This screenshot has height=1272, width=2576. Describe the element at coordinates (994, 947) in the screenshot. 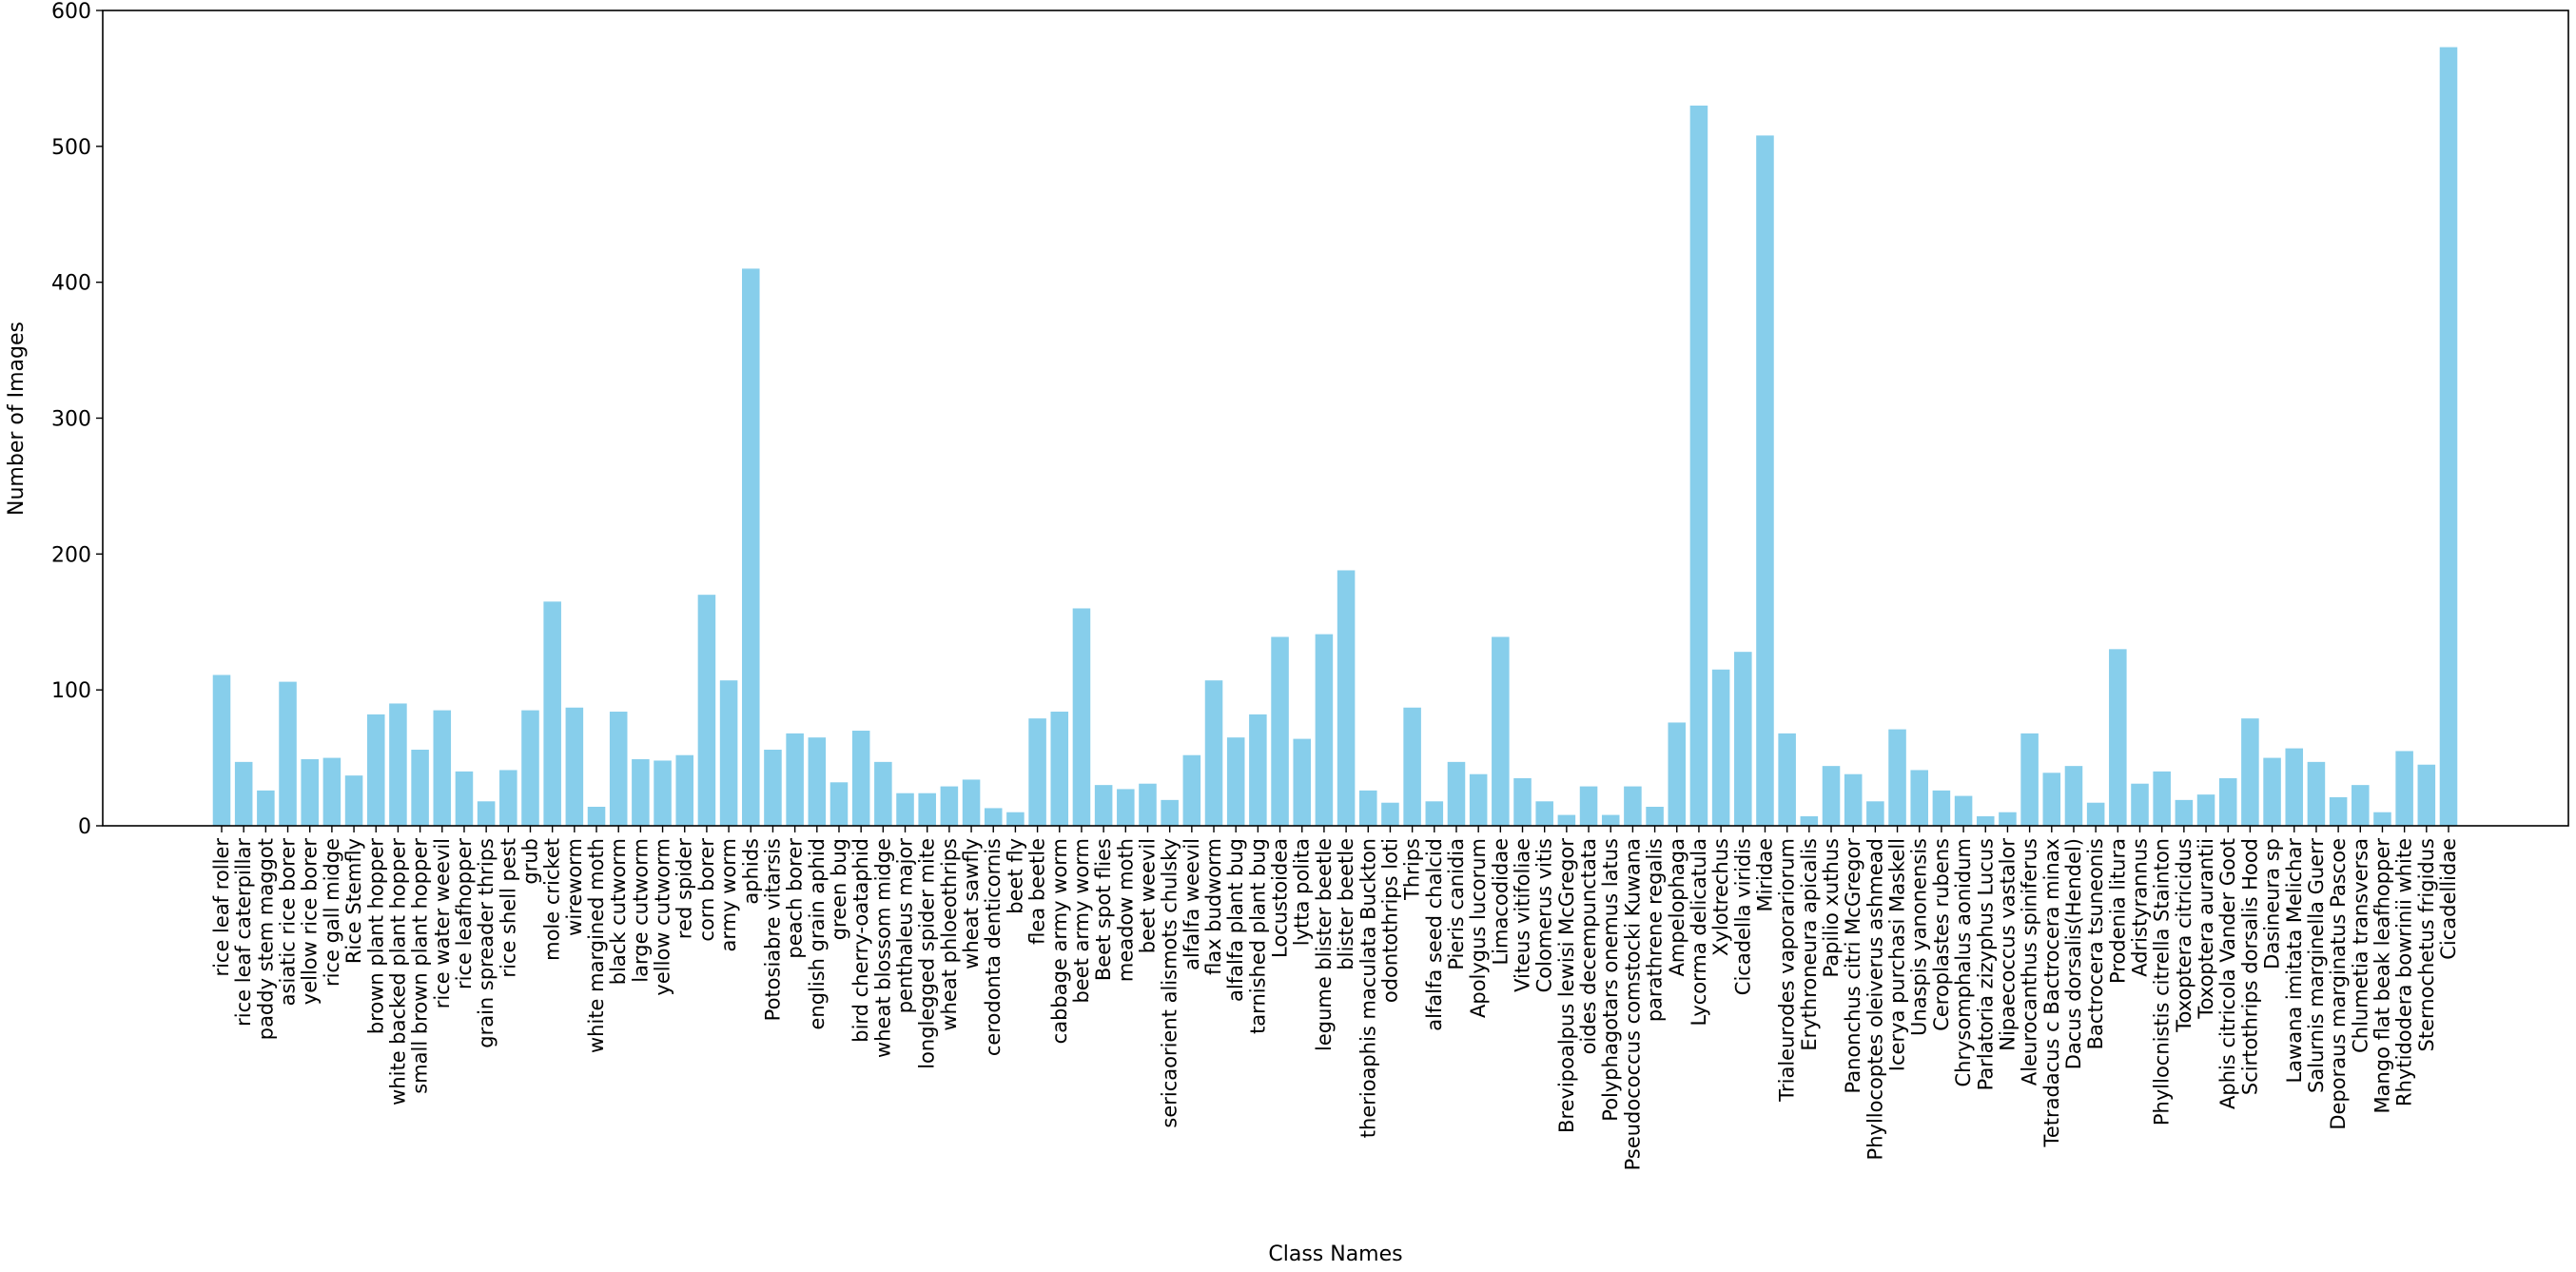

I see `x-tick-label: cerodonta denticornis` at that location.